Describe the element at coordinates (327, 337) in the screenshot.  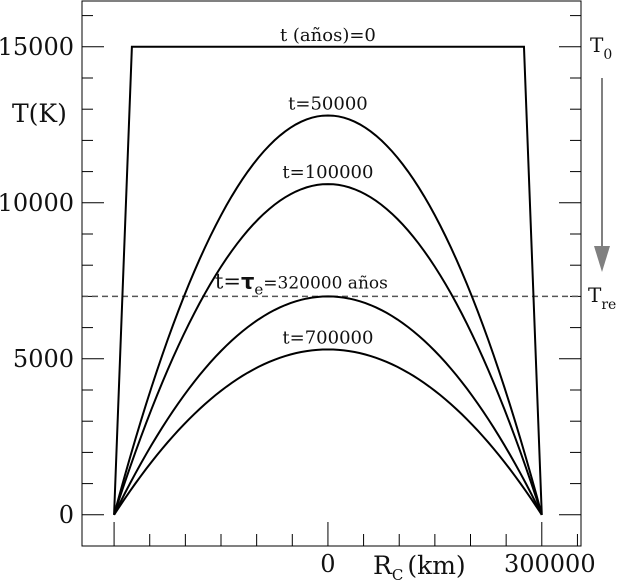
I see `series-label-4: t=700000` at that location.